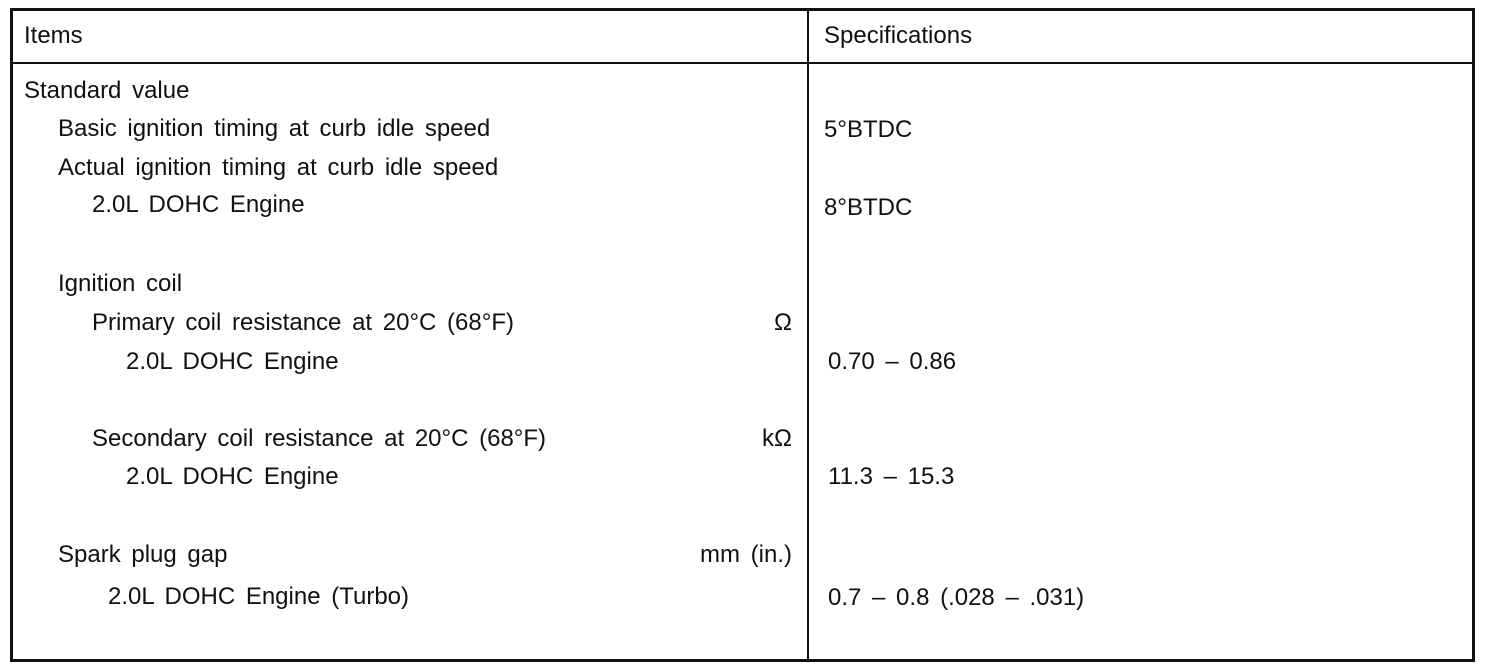  Describe the element at coordinates (303, 322) in the screenshot. I see `item-text: Primary coil resistance at 20°C (68°F)` at that location.